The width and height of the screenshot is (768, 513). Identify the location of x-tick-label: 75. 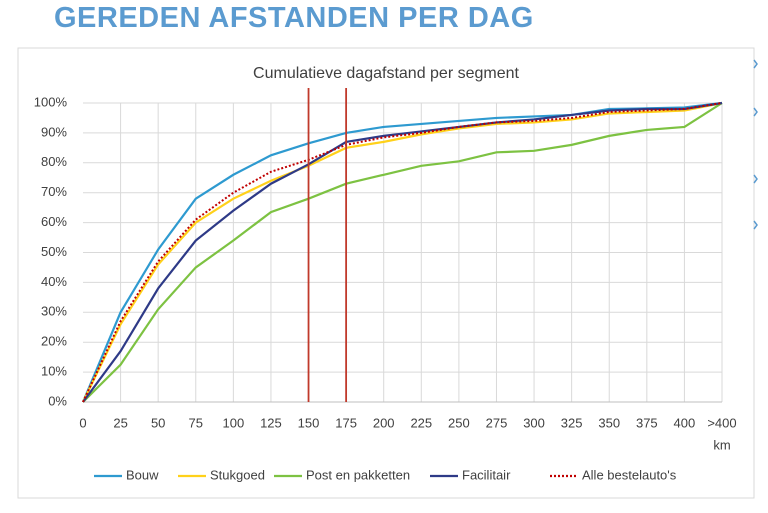
(196, 422).